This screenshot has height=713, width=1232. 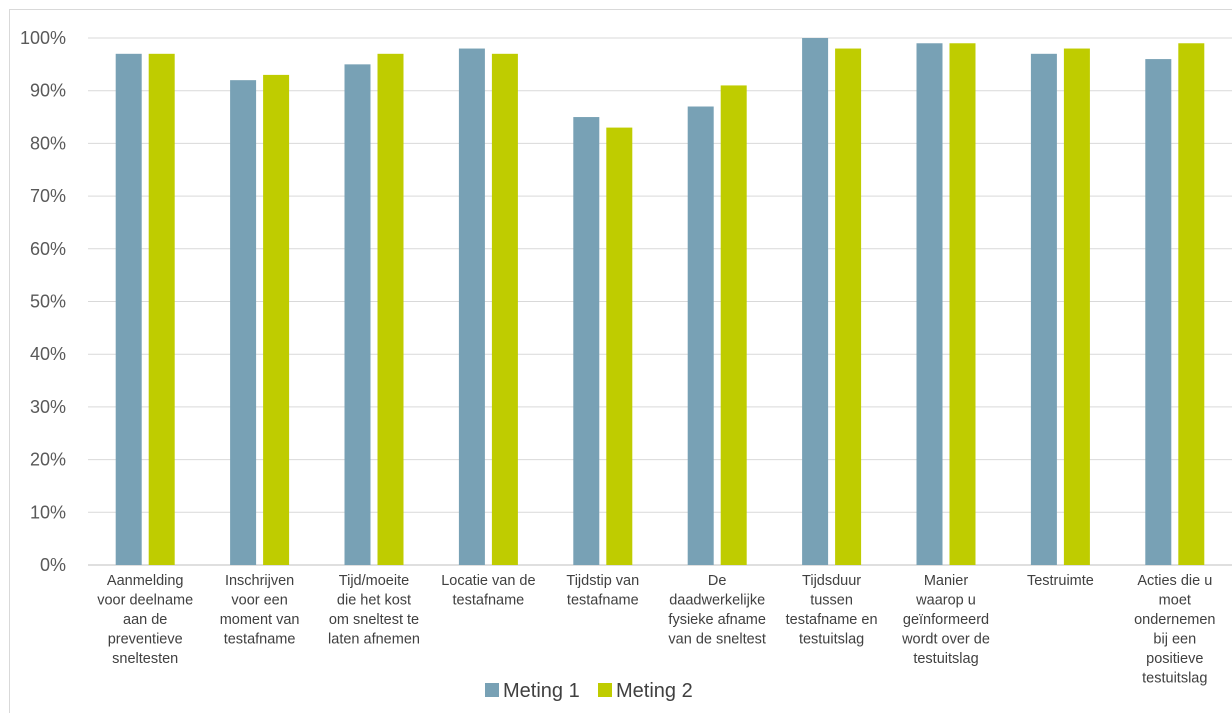 I want to click on y-tick-label: 100%, so click(x=43, y=38).